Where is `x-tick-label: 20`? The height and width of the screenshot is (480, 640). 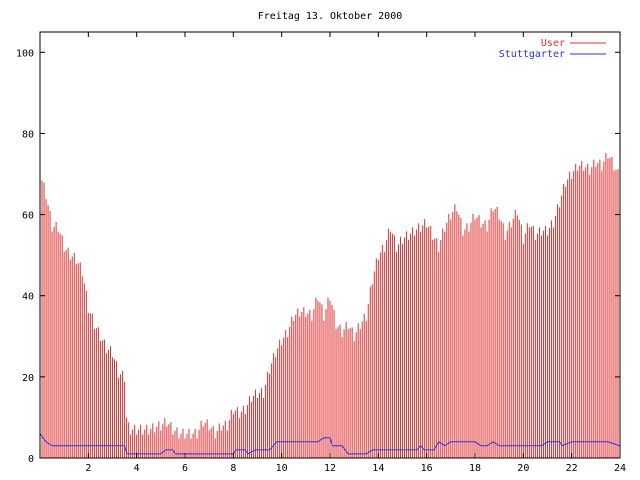 x-tick-label: 20 is located at coordinates (523, 468).